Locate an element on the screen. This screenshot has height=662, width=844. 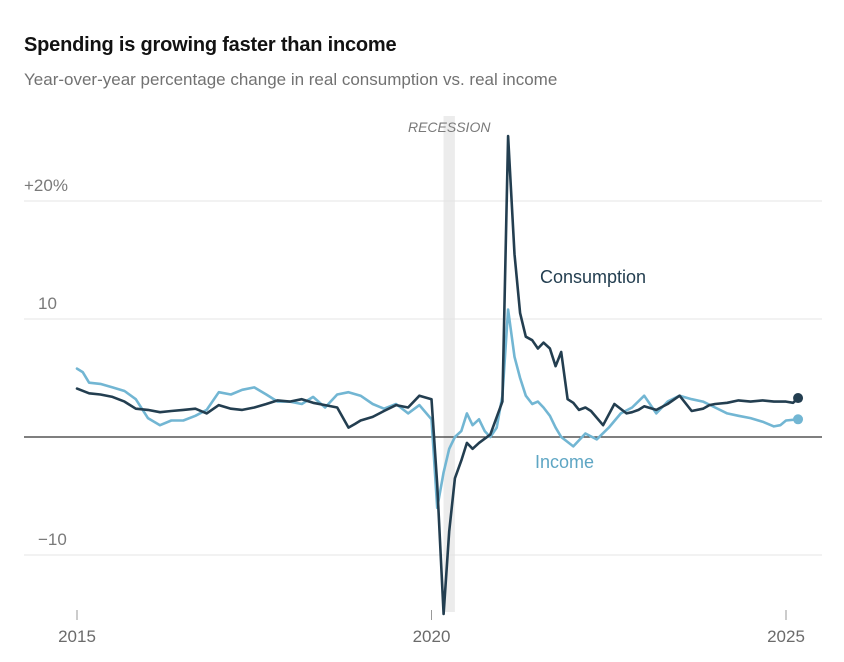
y-tick-label: 10 is located at coordinates (47, 303).